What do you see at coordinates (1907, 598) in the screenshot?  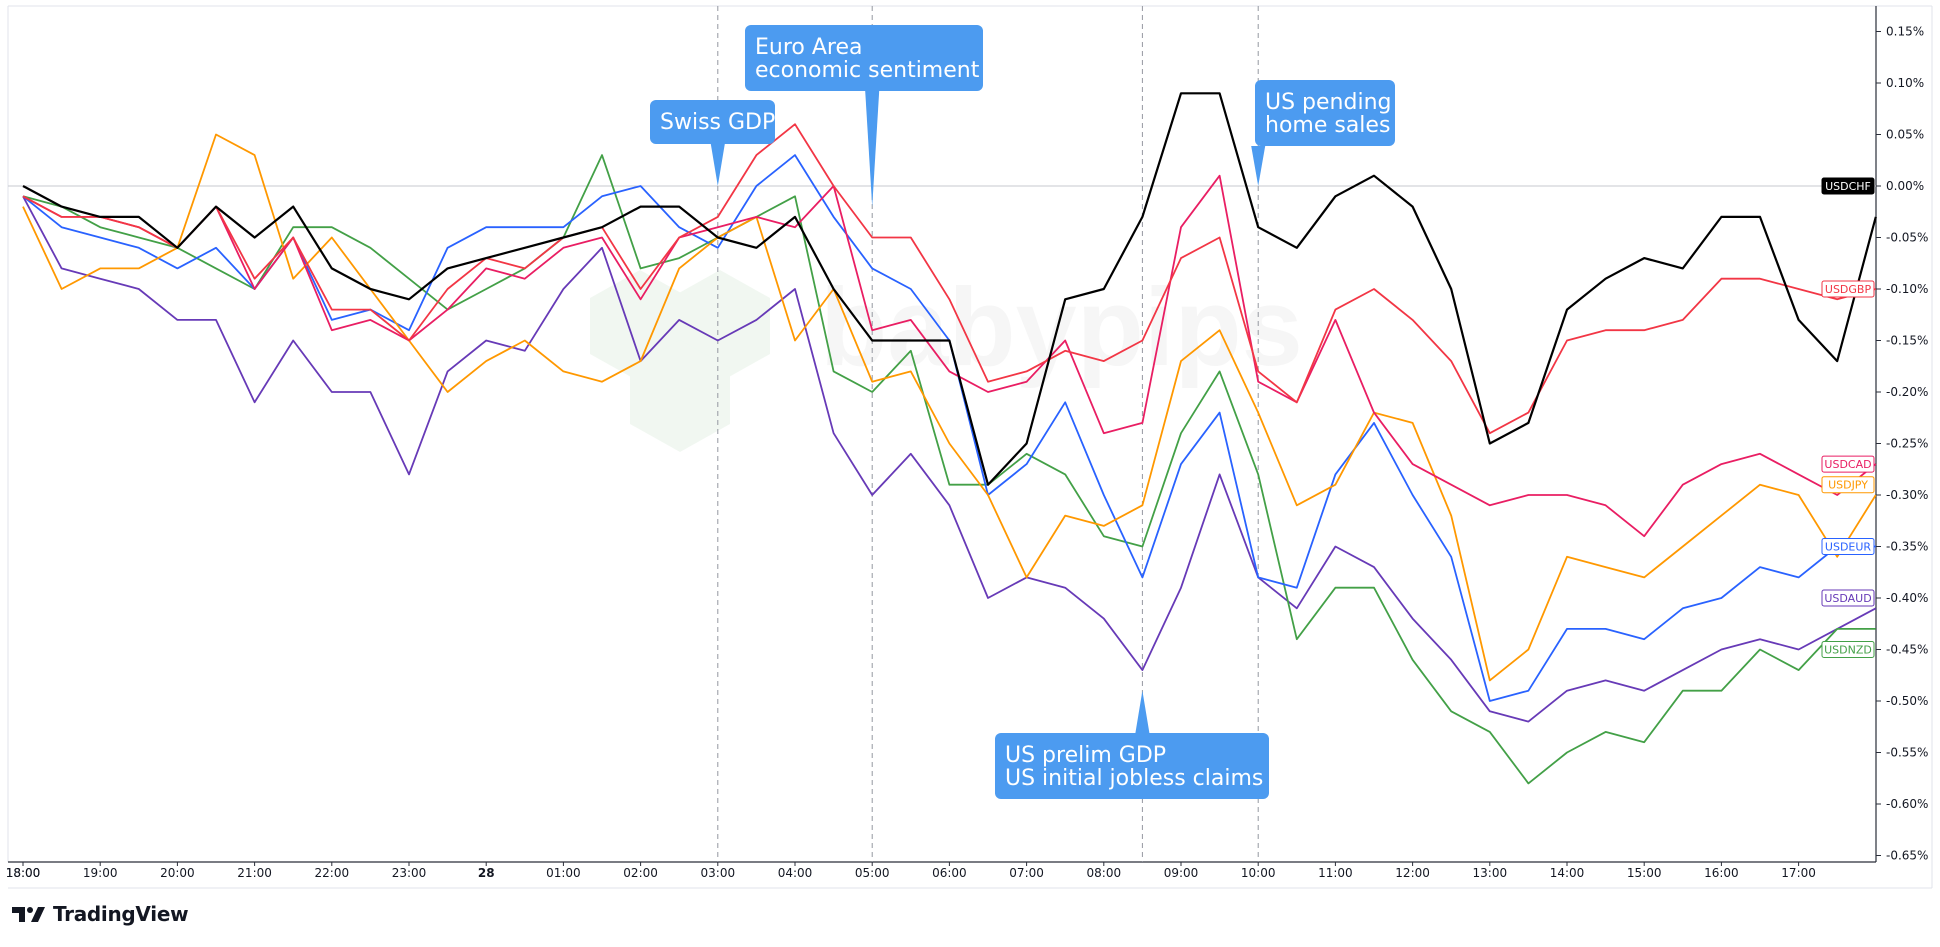 I see `y-tick-label: -0.40%` at bounding box center [1907, 598].